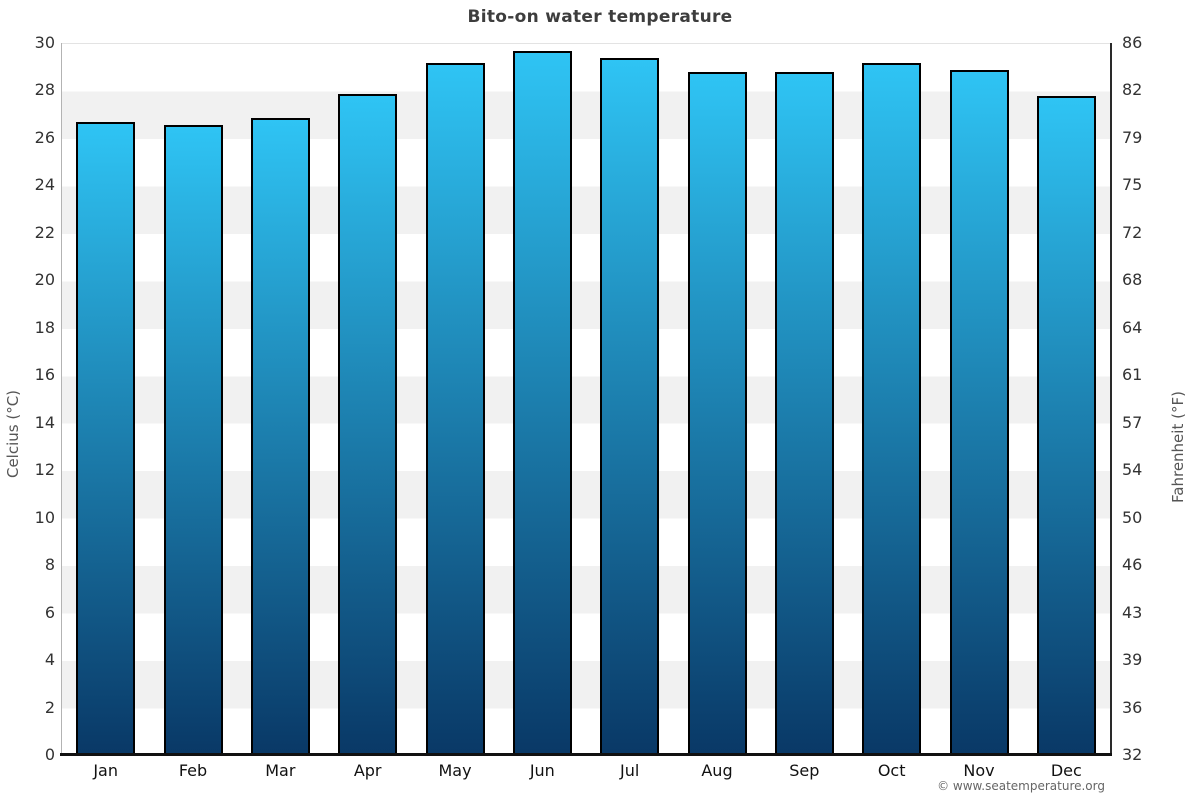 This screenshot has height=800, width=1200. What do you see at coordinates (280, 436) in the screenshot?
I see `bar-mar` at bounding box center [280, 436].